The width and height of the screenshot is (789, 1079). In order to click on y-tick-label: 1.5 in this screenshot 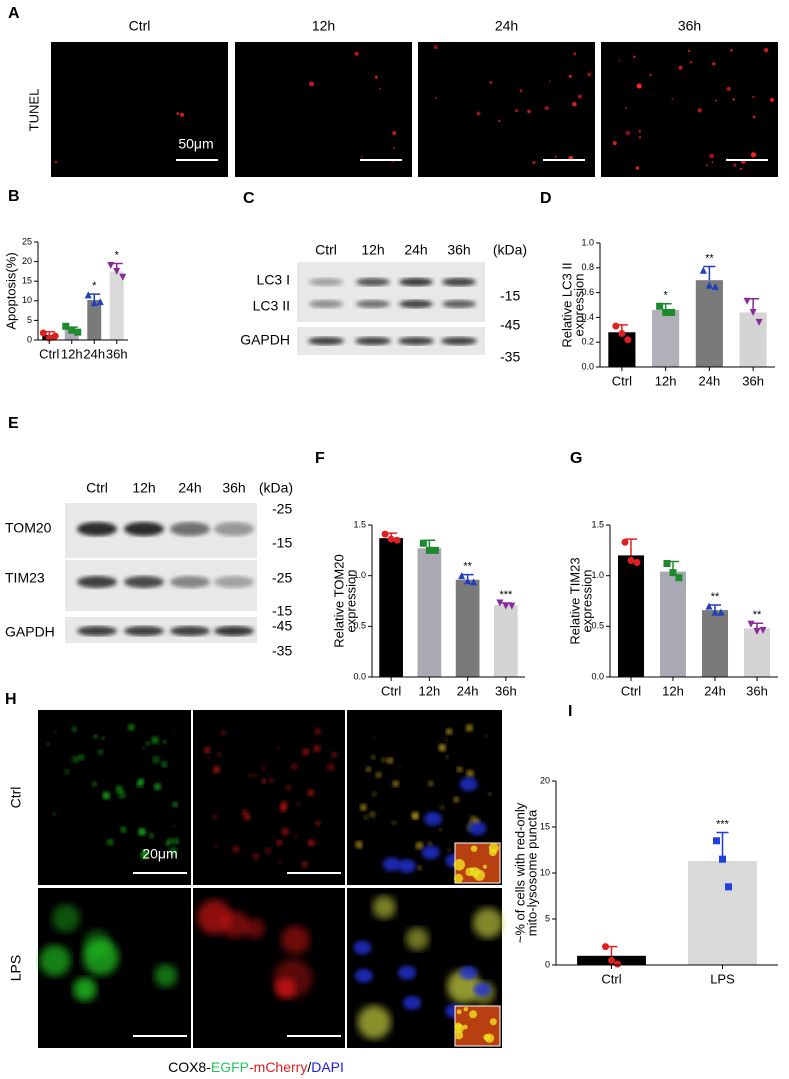, I will do `click(359, 524)`.